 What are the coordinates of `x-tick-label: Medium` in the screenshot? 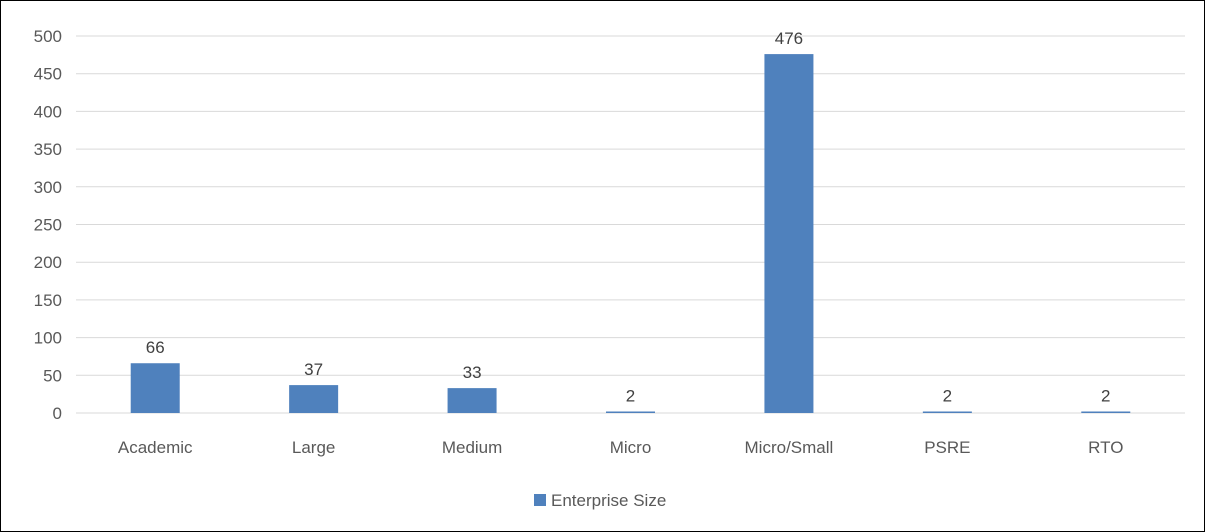 It's located at (472, 447).